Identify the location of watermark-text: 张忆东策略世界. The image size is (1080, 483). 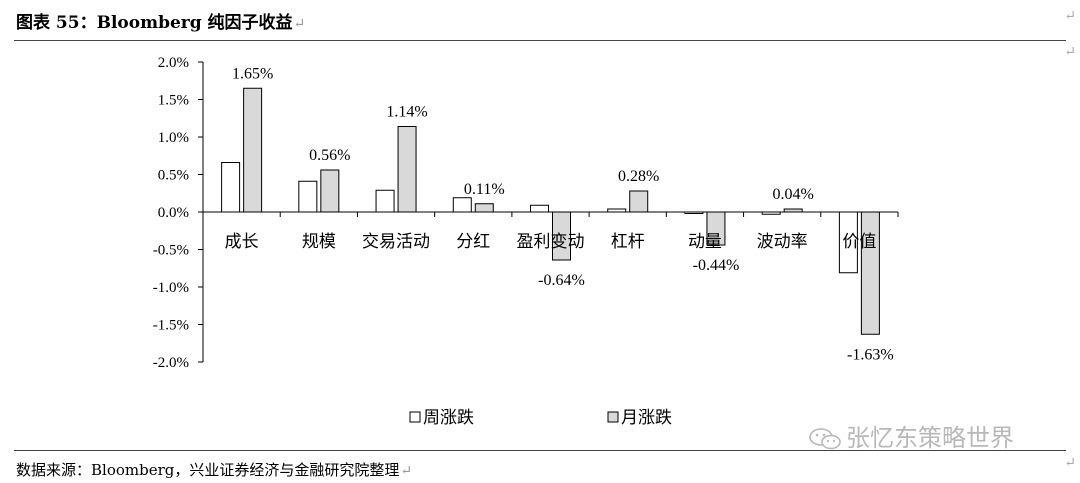
(930, 438).